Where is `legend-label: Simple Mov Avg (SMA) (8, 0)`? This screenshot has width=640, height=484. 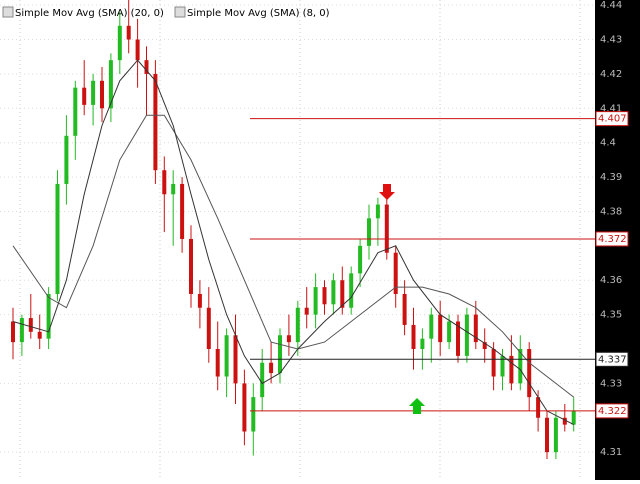 legend-label: Simple Mov Avg (SMA) (8, 0) is located at coordinates (258, 13).